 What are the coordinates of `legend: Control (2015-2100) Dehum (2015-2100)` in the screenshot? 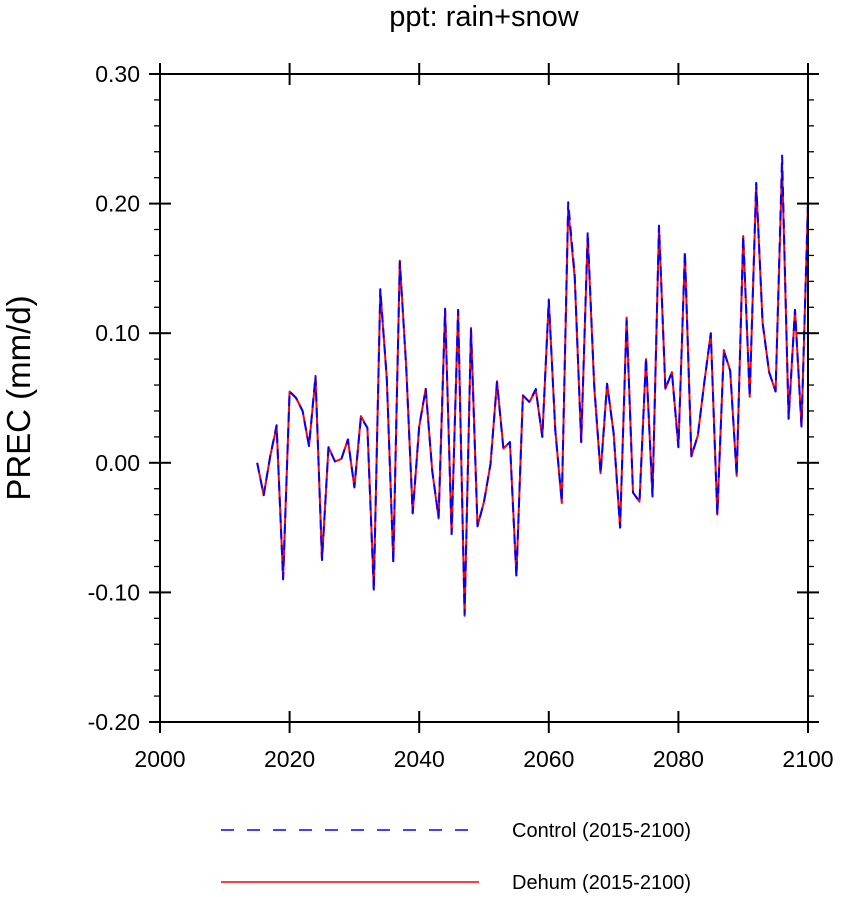 It's located at (456, 857).